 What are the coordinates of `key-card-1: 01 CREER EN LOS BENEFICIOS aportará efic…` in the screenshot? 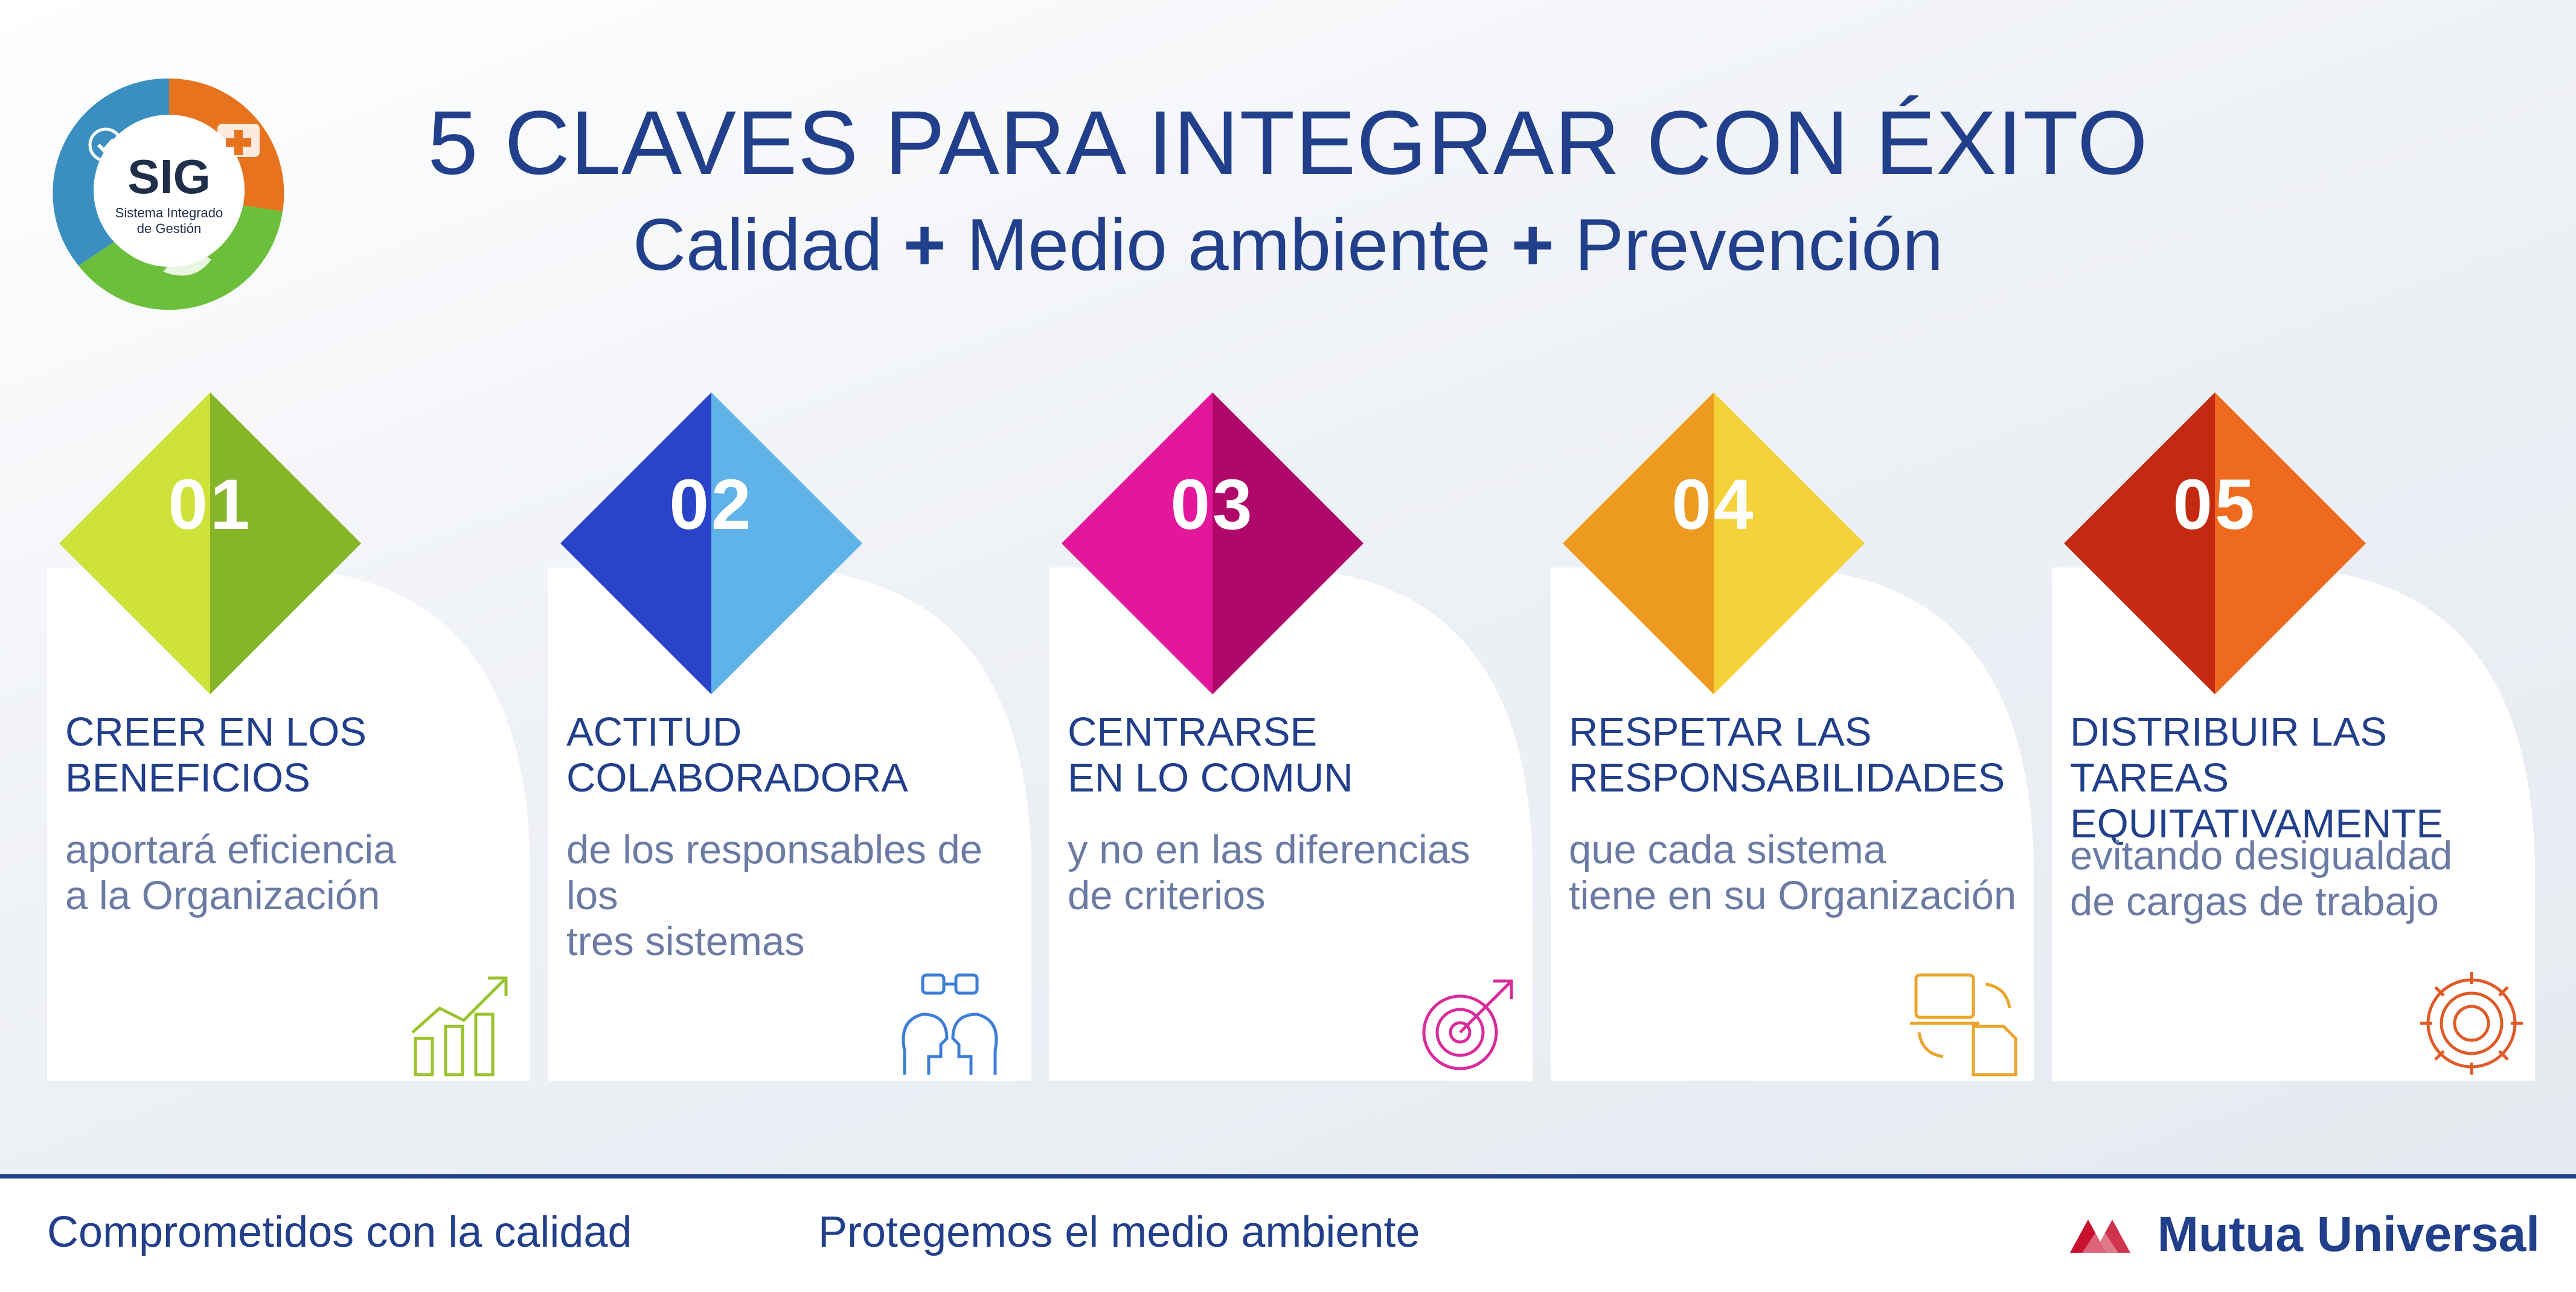 It's located at (297, 740).